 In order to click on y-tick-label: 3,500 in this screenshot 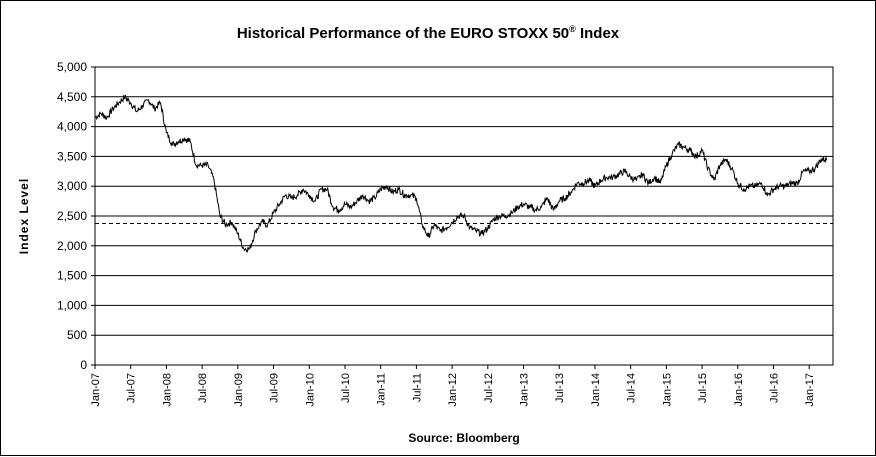, I will do `click(72, 156)`.